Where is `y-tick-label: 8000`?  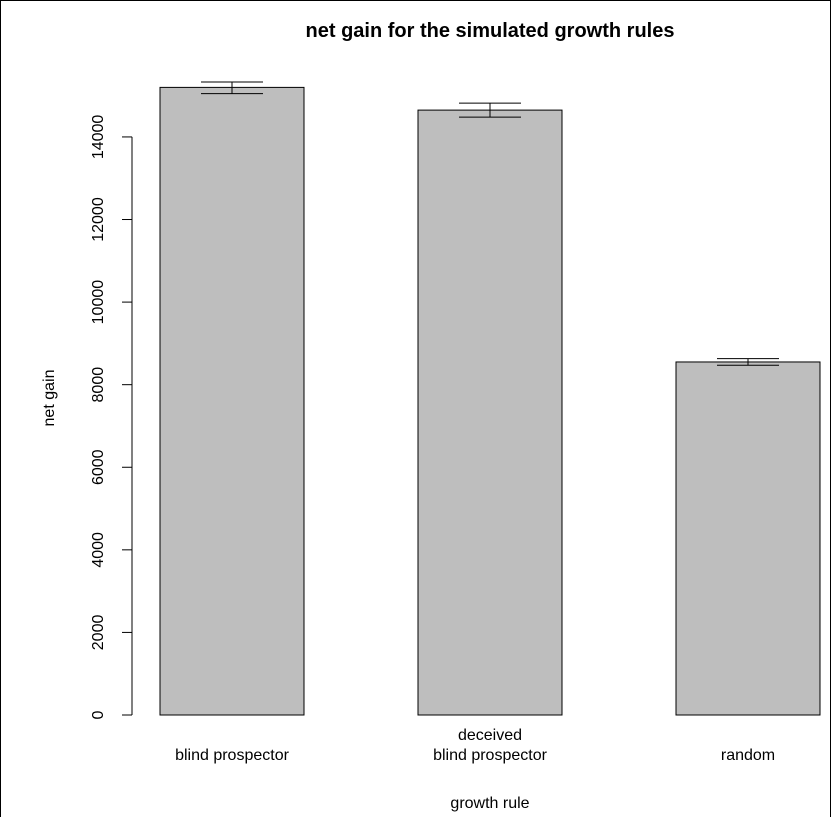 y-tick-label: 8000 is located at coordinates (98, 385).